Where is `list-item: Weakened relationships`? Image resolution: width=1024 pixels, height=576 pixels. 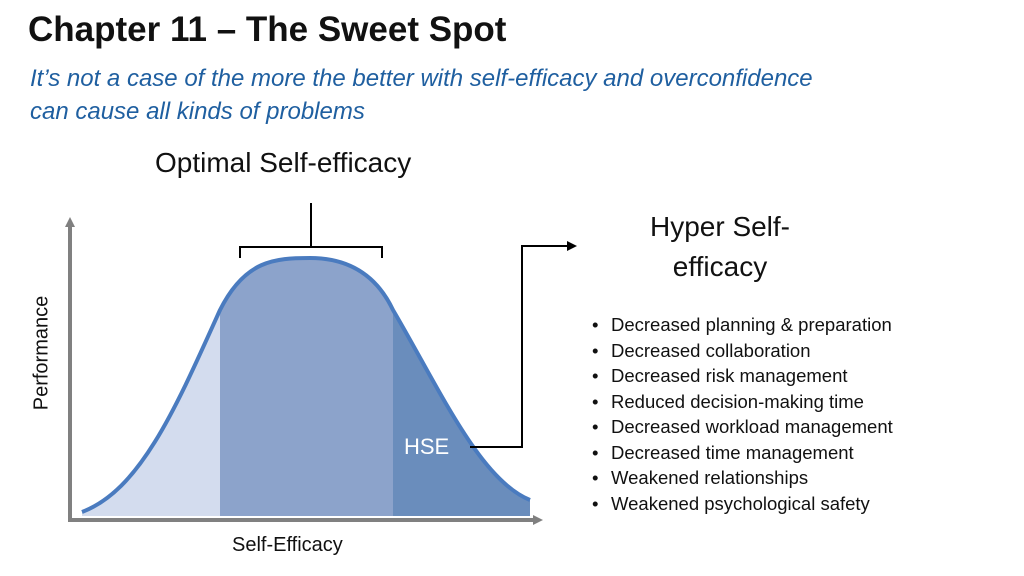
list-item: Weakened relationships is located at coordinates (742, 478).